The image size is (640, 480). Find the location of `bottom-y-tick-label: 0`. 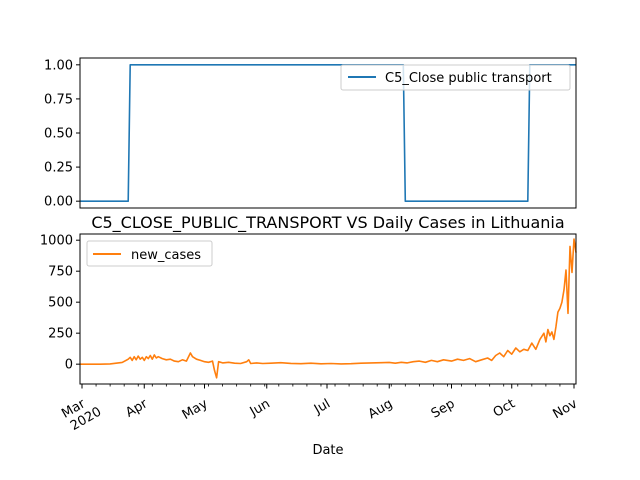

bottom-y-tick-label: 0 is located at coordinates (69, 365).